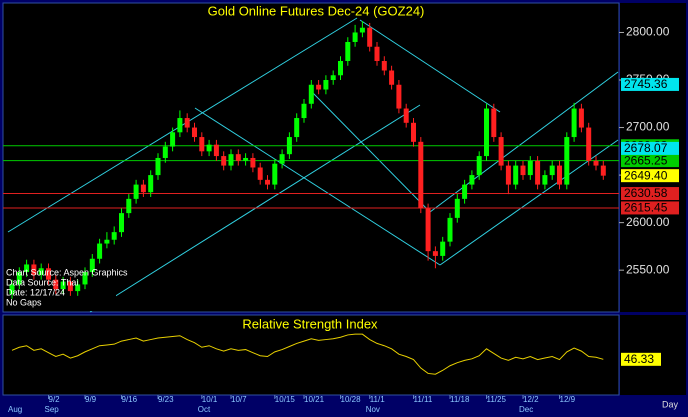 Image resolution: width=688 pixels, height=417 pixels. What do you see at coordinates (52, 409) in the screenshot?
I see `month-label: Sep` at bounding box center [52, 409].